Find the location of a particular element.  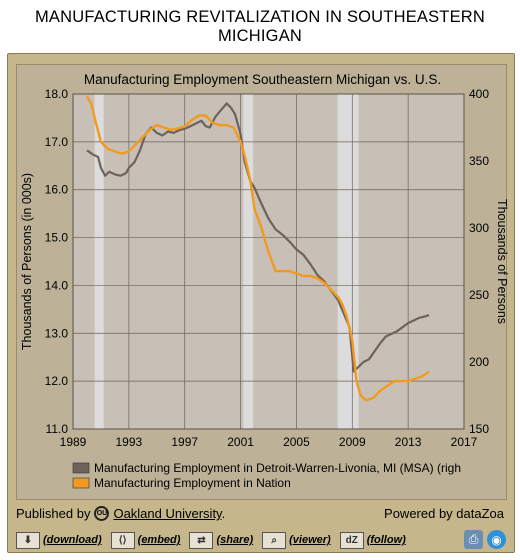

print-icon: ⎙ is located at coordinates (473, 539).